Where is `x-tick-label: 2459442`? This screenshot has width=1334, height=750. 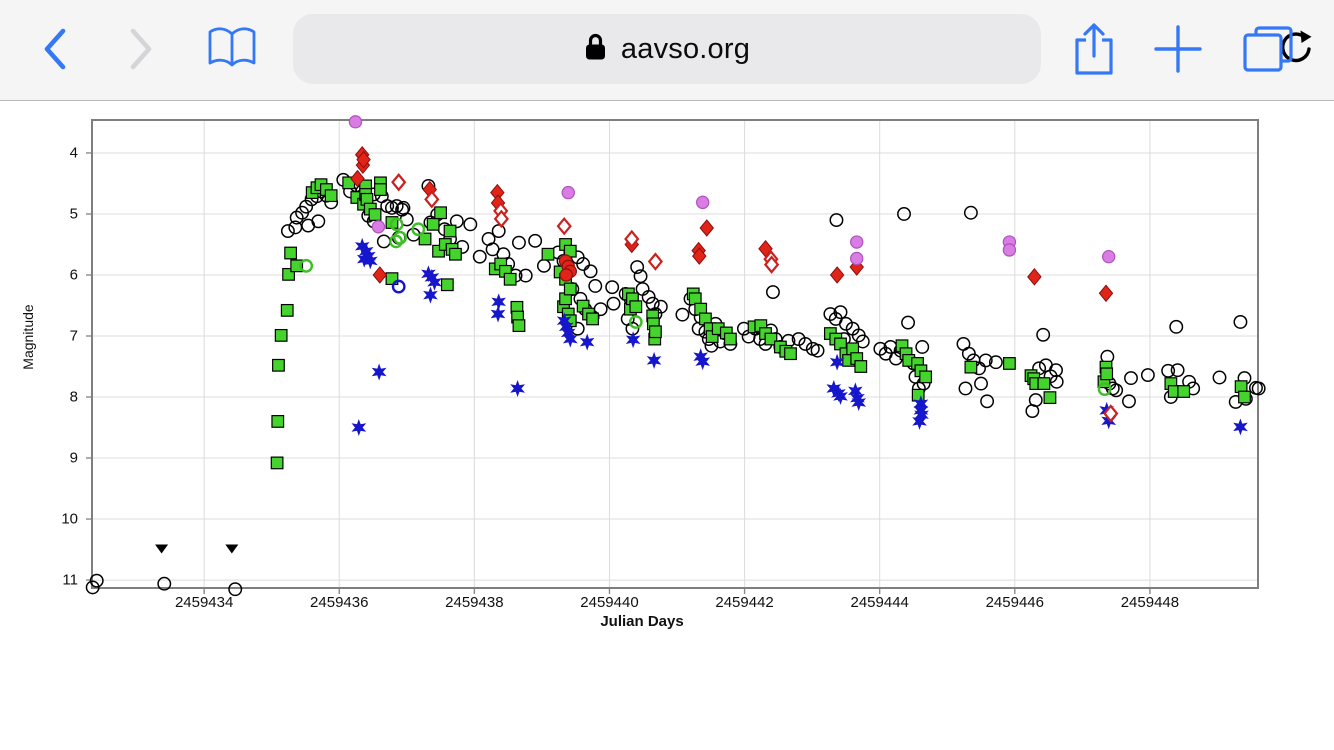 x-tick-label: 2459442 is located at coordinates (744, 602).